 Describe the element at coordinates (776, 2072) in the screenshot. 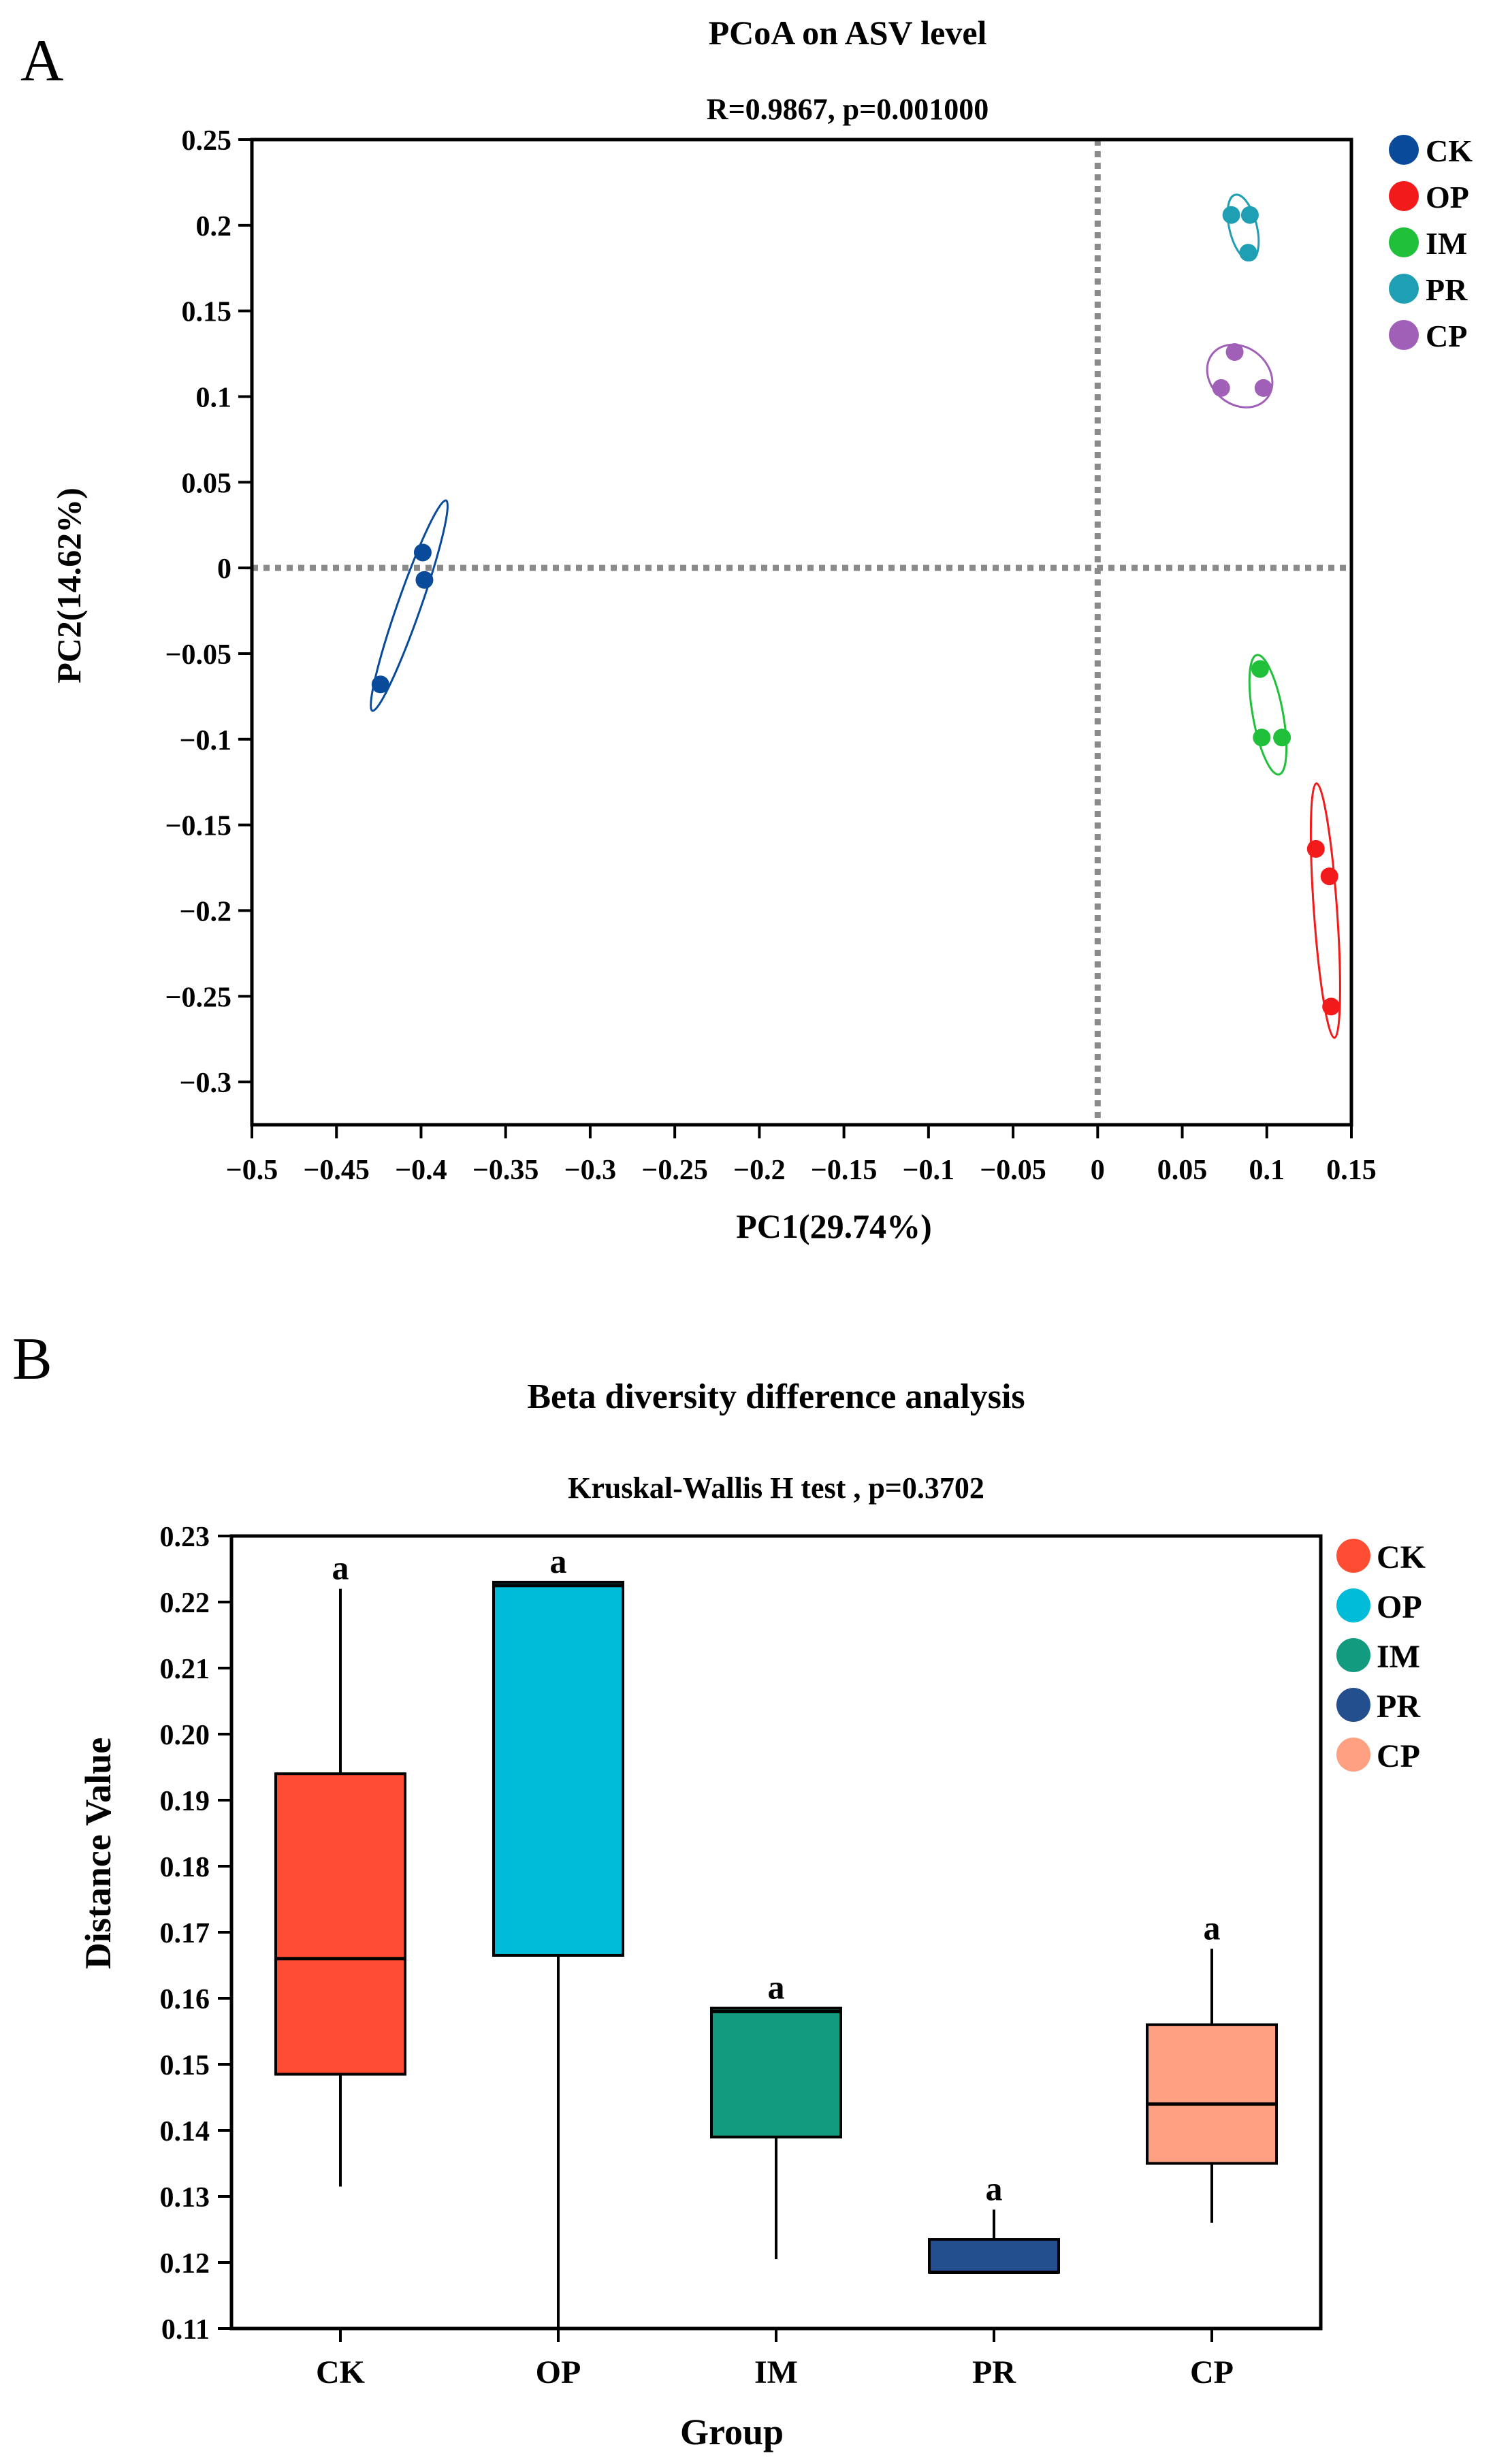

I see `iqr-box-im` at that location.